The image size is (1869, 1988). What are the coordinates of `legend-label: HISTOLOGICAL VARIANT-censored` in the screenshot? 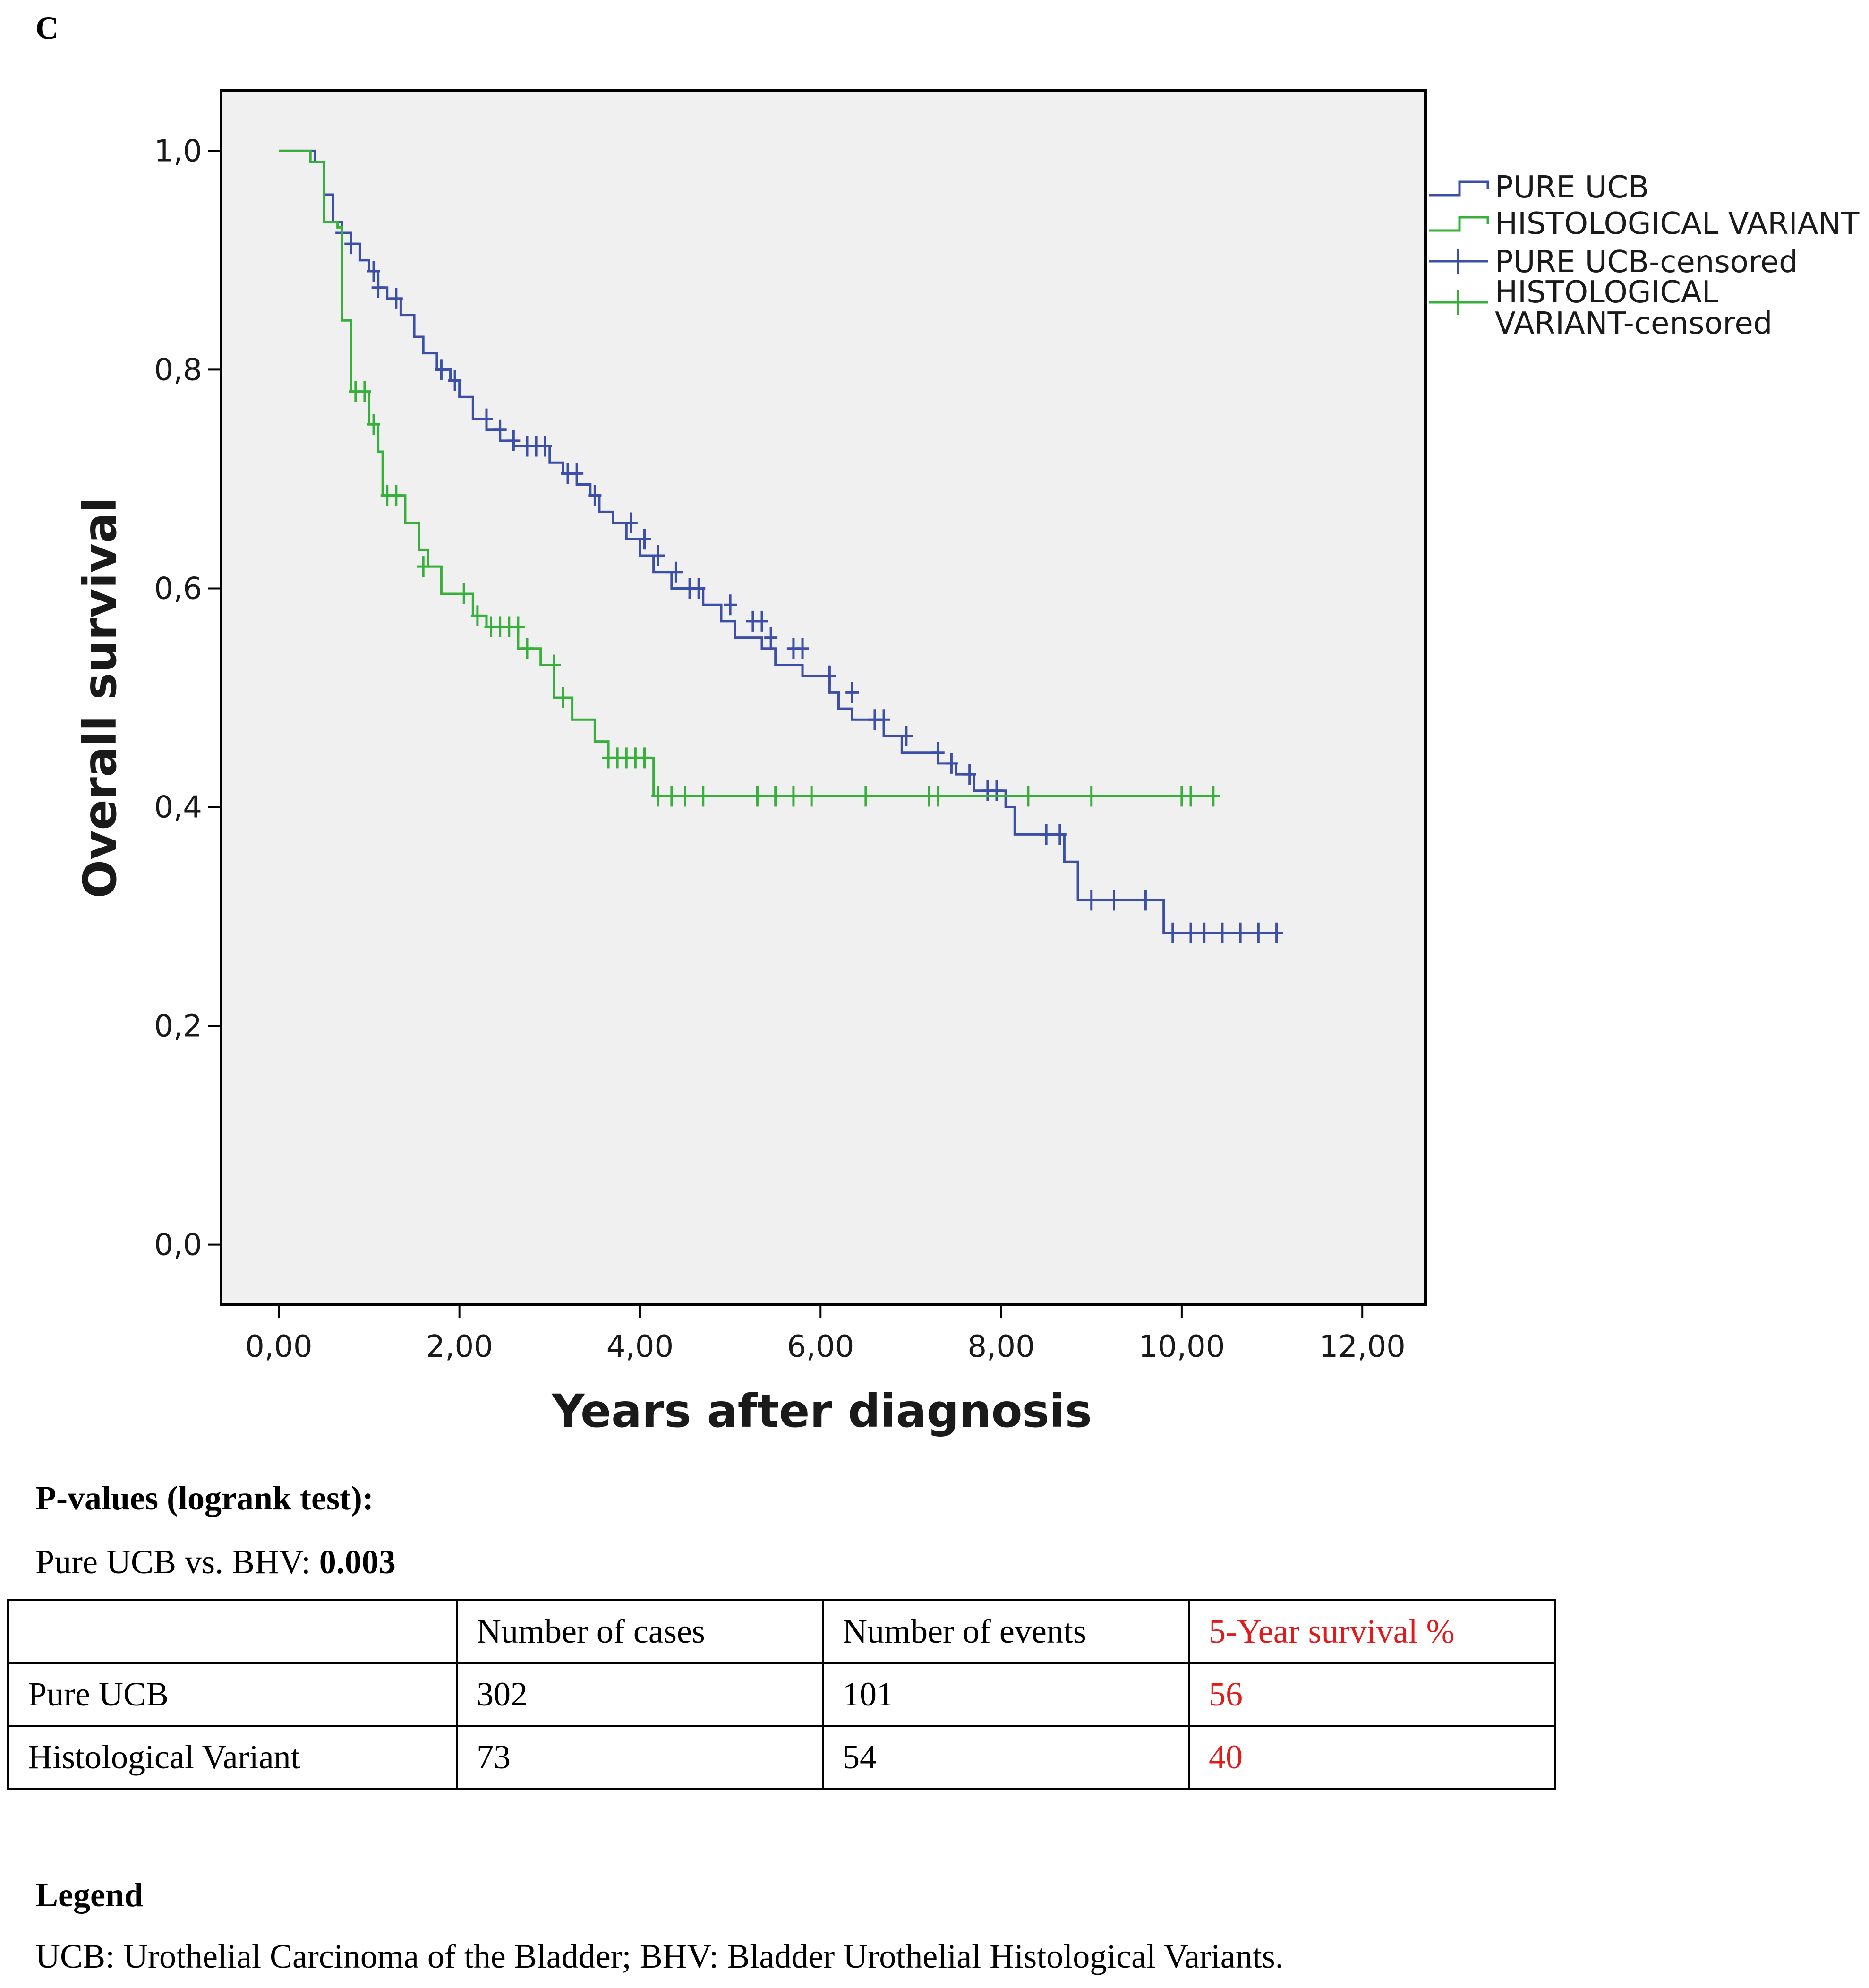 It's located at (1633, 308).